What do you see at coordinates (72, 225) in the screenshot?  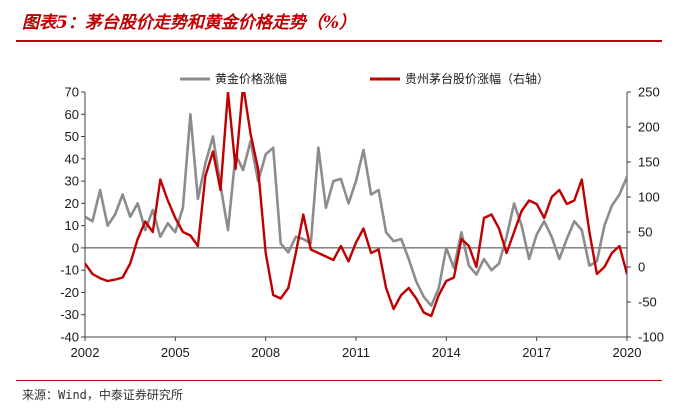 I see `left-axis-tick-label: 10` at bounding box center [72, 225].